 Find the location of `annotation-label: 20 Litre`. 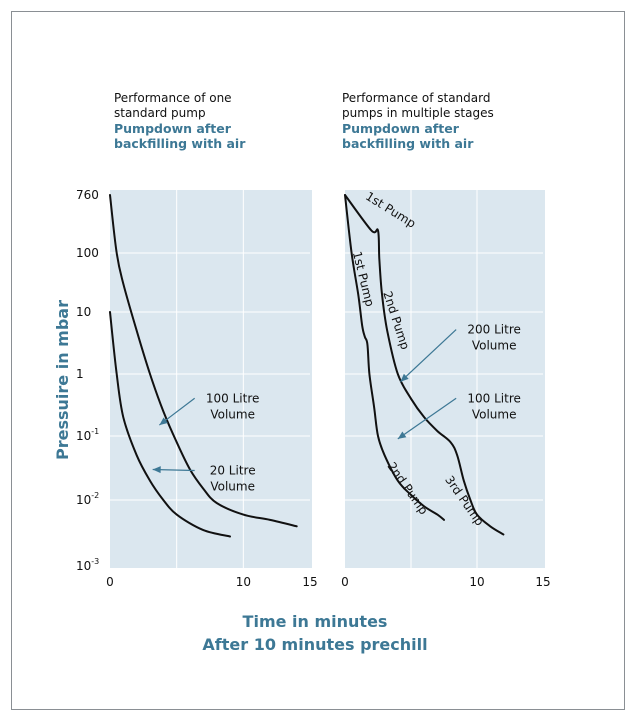

annotation-label: 20 Litre is located at coordinates (233, 471).